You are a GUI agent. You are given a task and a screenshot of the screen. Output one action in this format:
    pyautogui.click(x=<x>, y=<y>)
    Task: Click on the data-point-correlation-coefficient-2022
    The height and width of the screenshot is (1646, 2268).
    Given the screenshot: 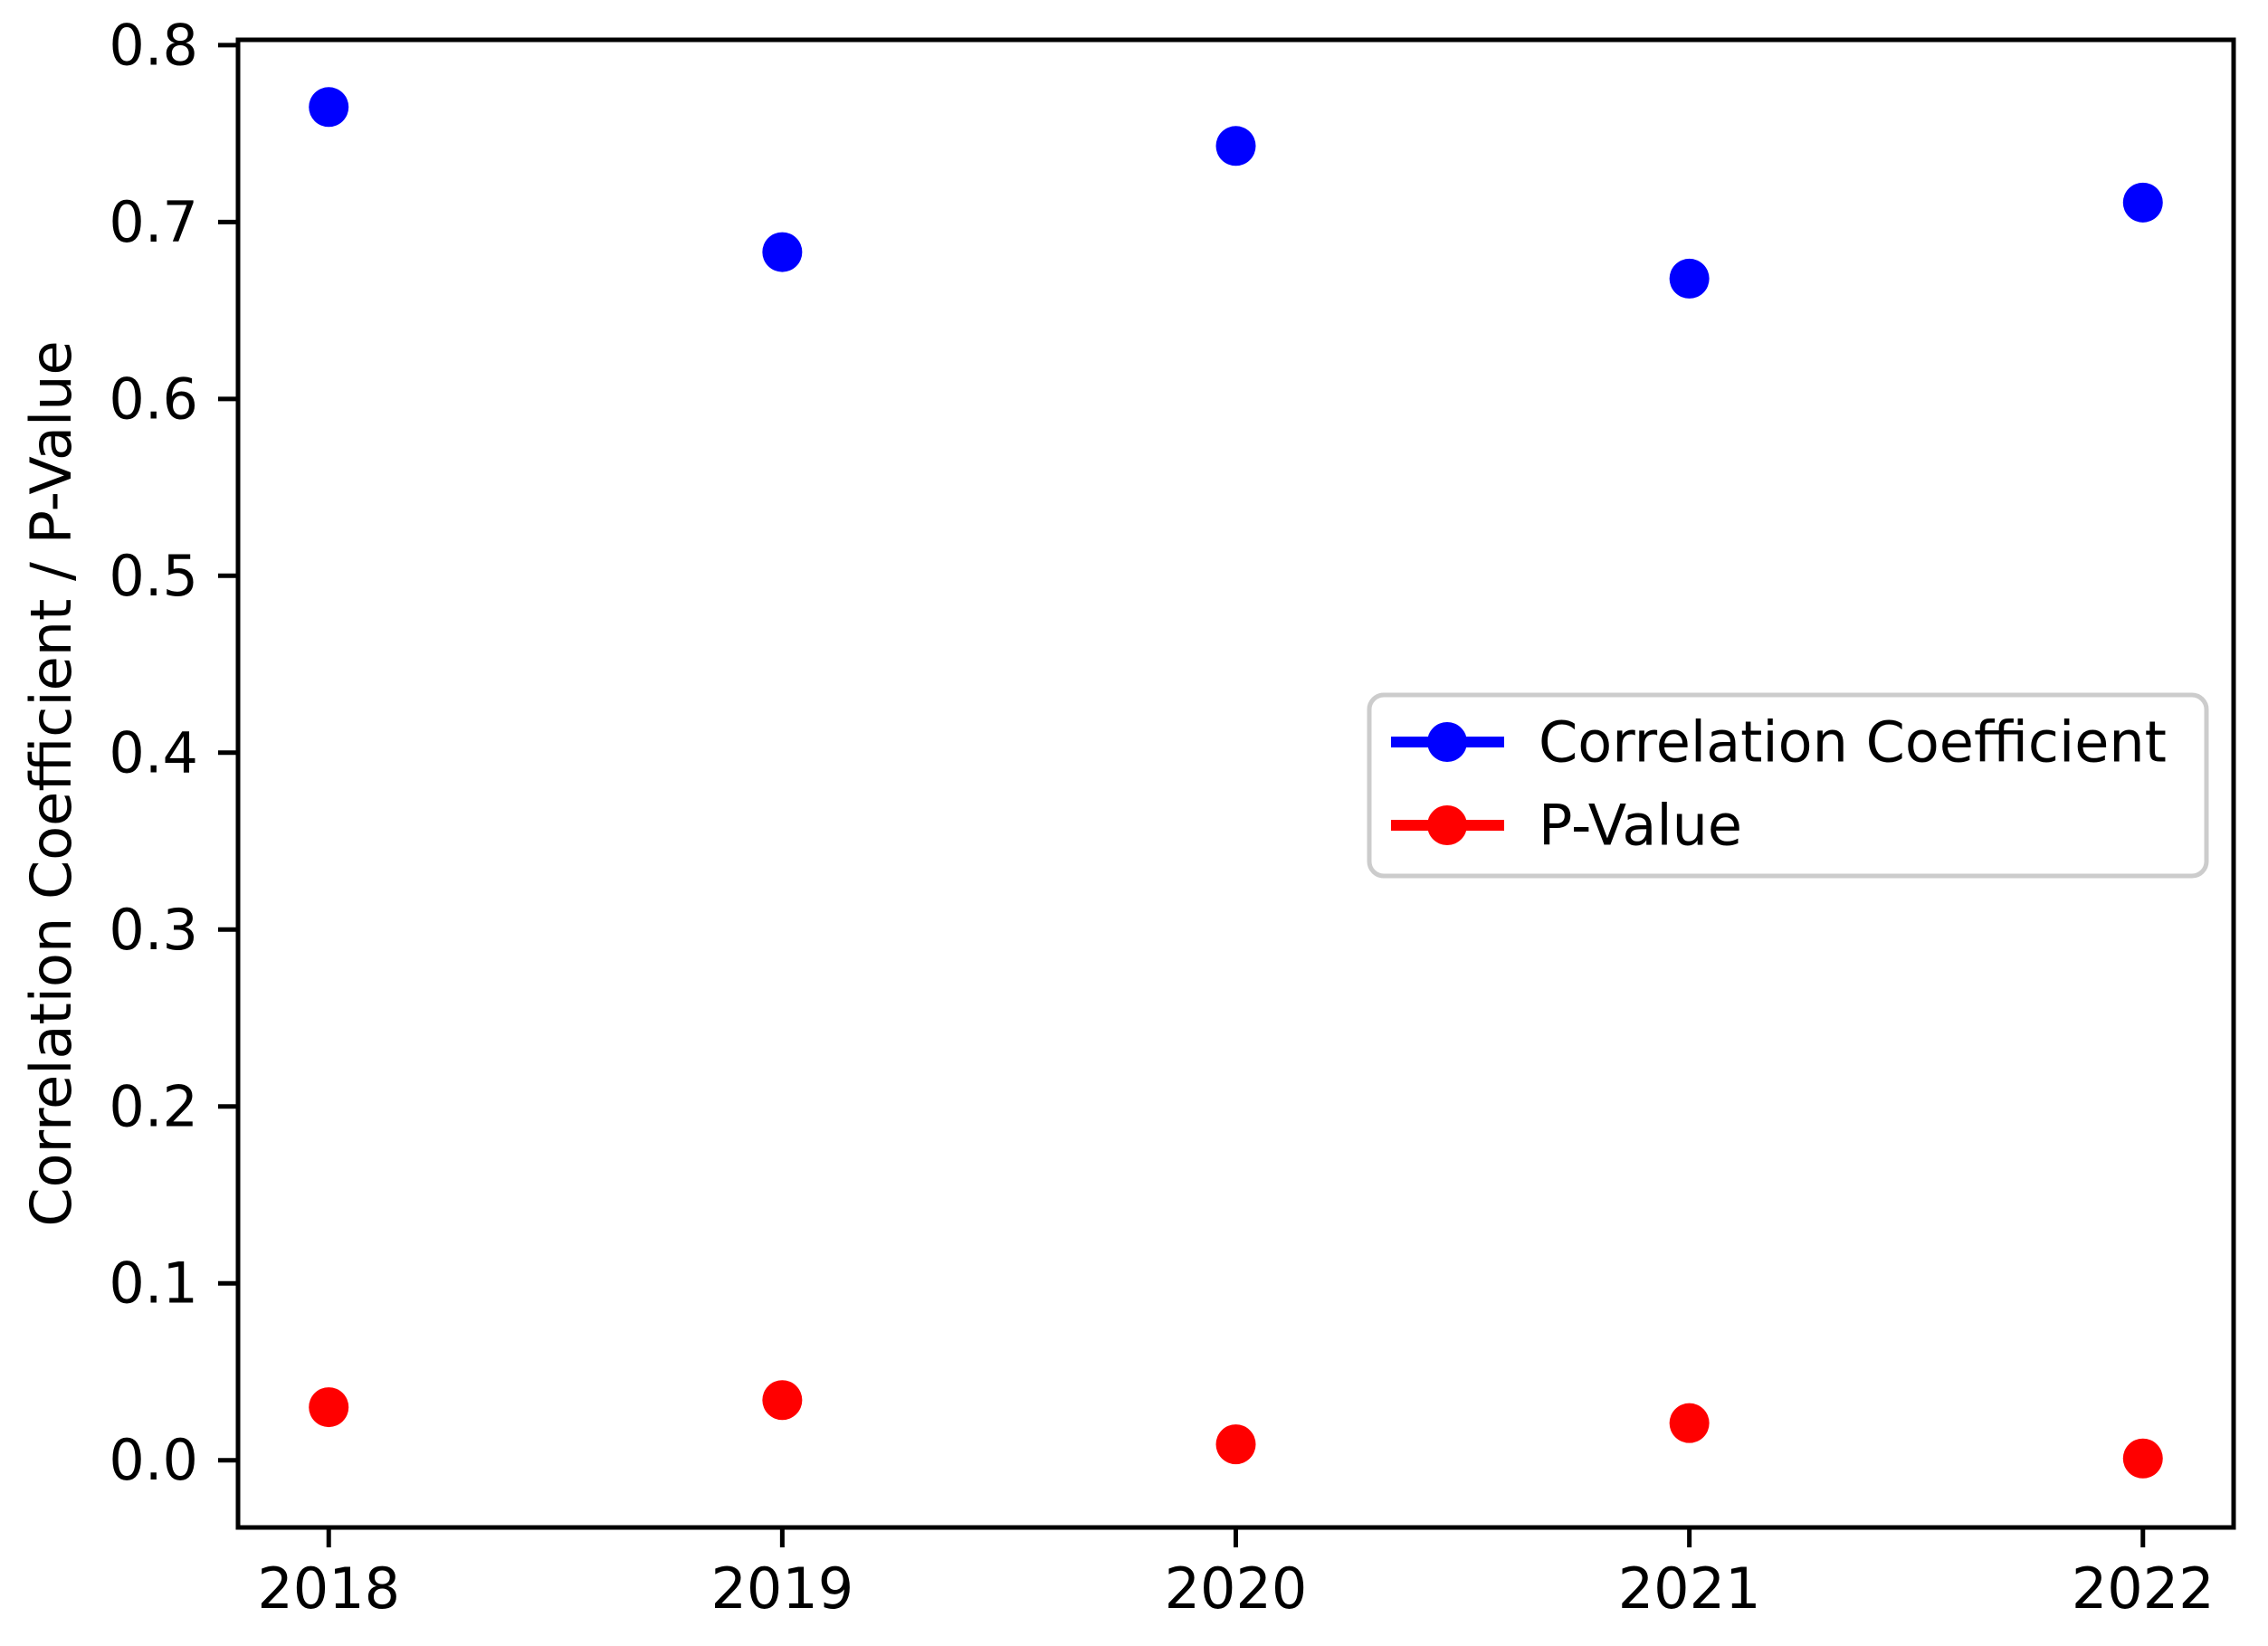 What is the action you would take?
    pyautogui.click(x=2142, y=202)
    